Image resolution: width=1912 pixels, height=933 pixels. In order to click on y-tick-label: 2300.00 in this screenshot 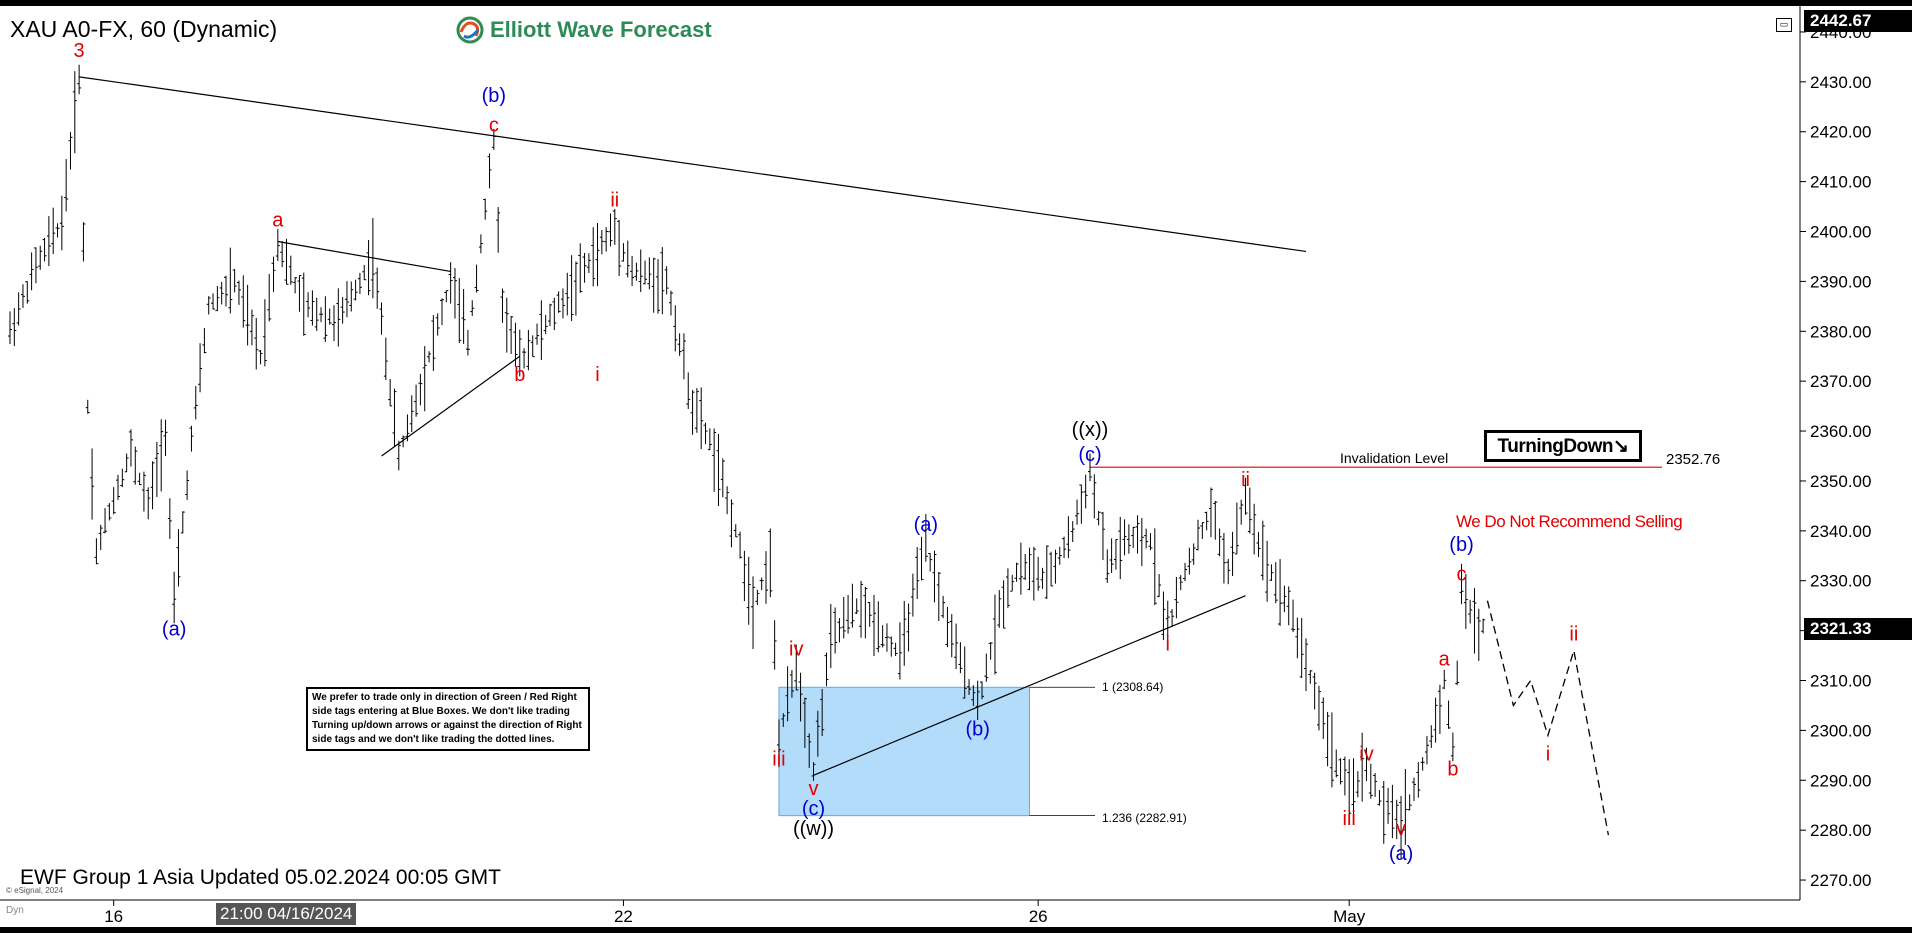, I will do `click(1840, 730)`.